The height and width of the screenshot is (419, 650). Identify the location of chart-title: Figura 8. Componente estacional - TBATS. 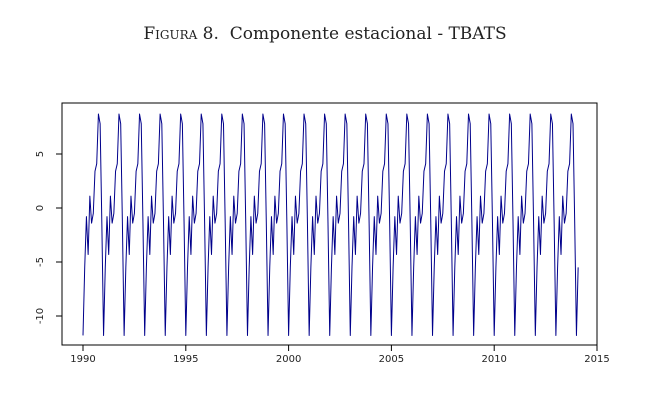
(325, 34).